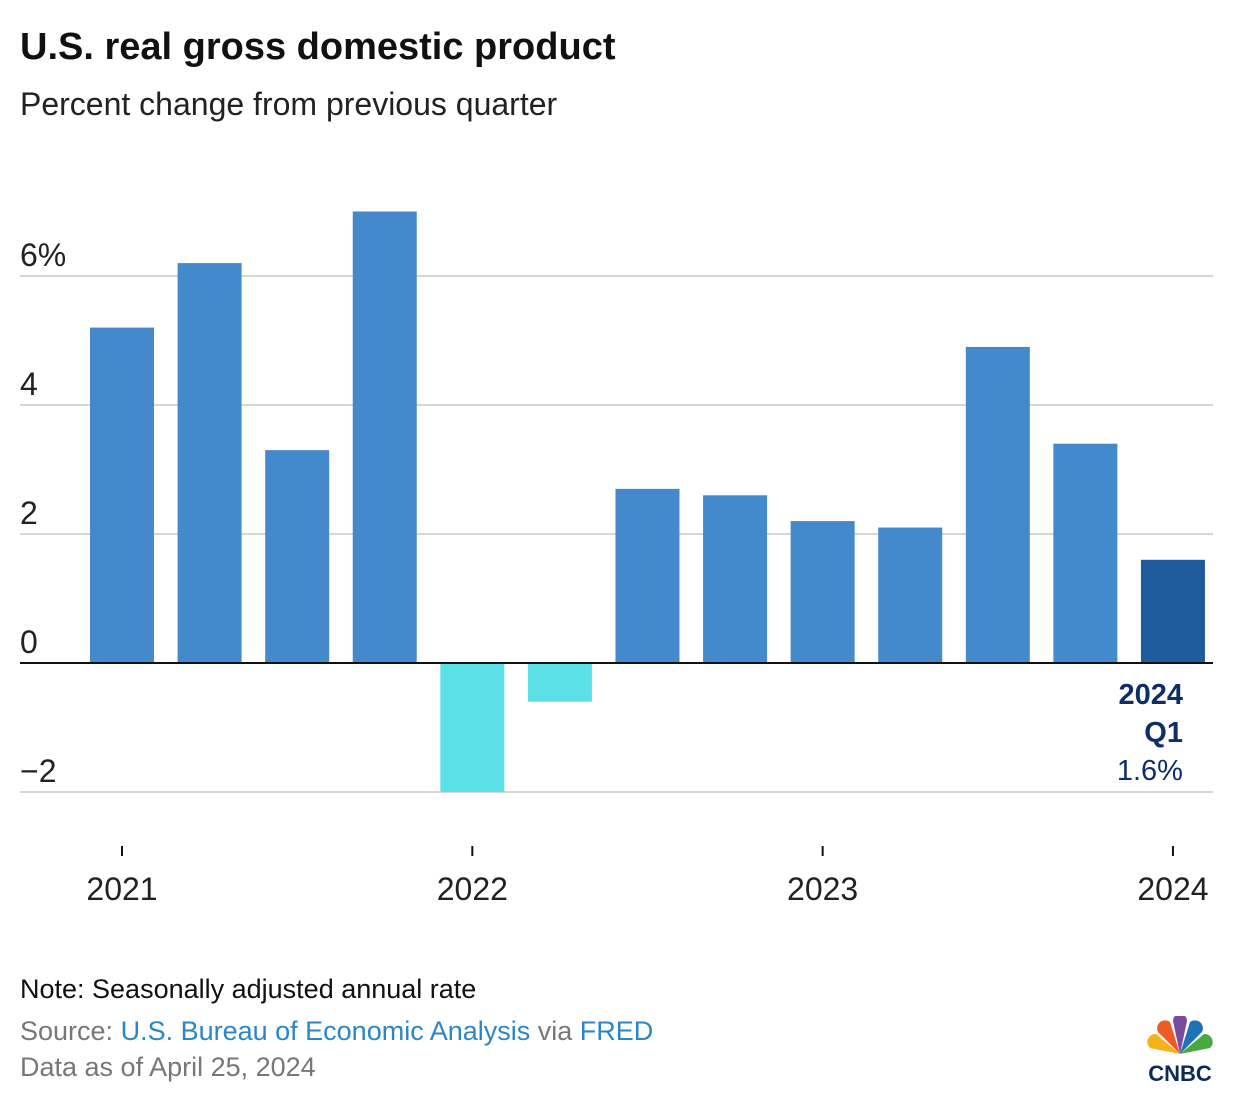 This screenshot has width=1238, height=1104. I want to click on source-prefix: Source:, so click(70, 1031).